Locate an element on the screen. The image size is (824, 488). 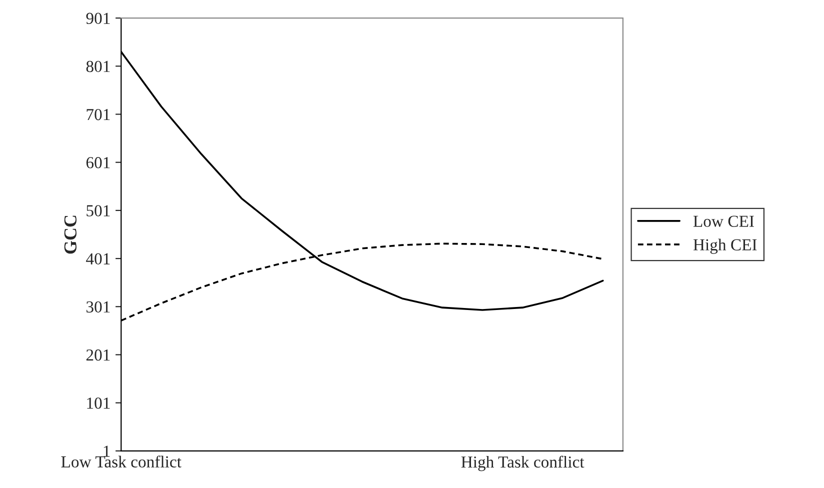
y-tick-label: 601 is located at coordinates (98, 162).